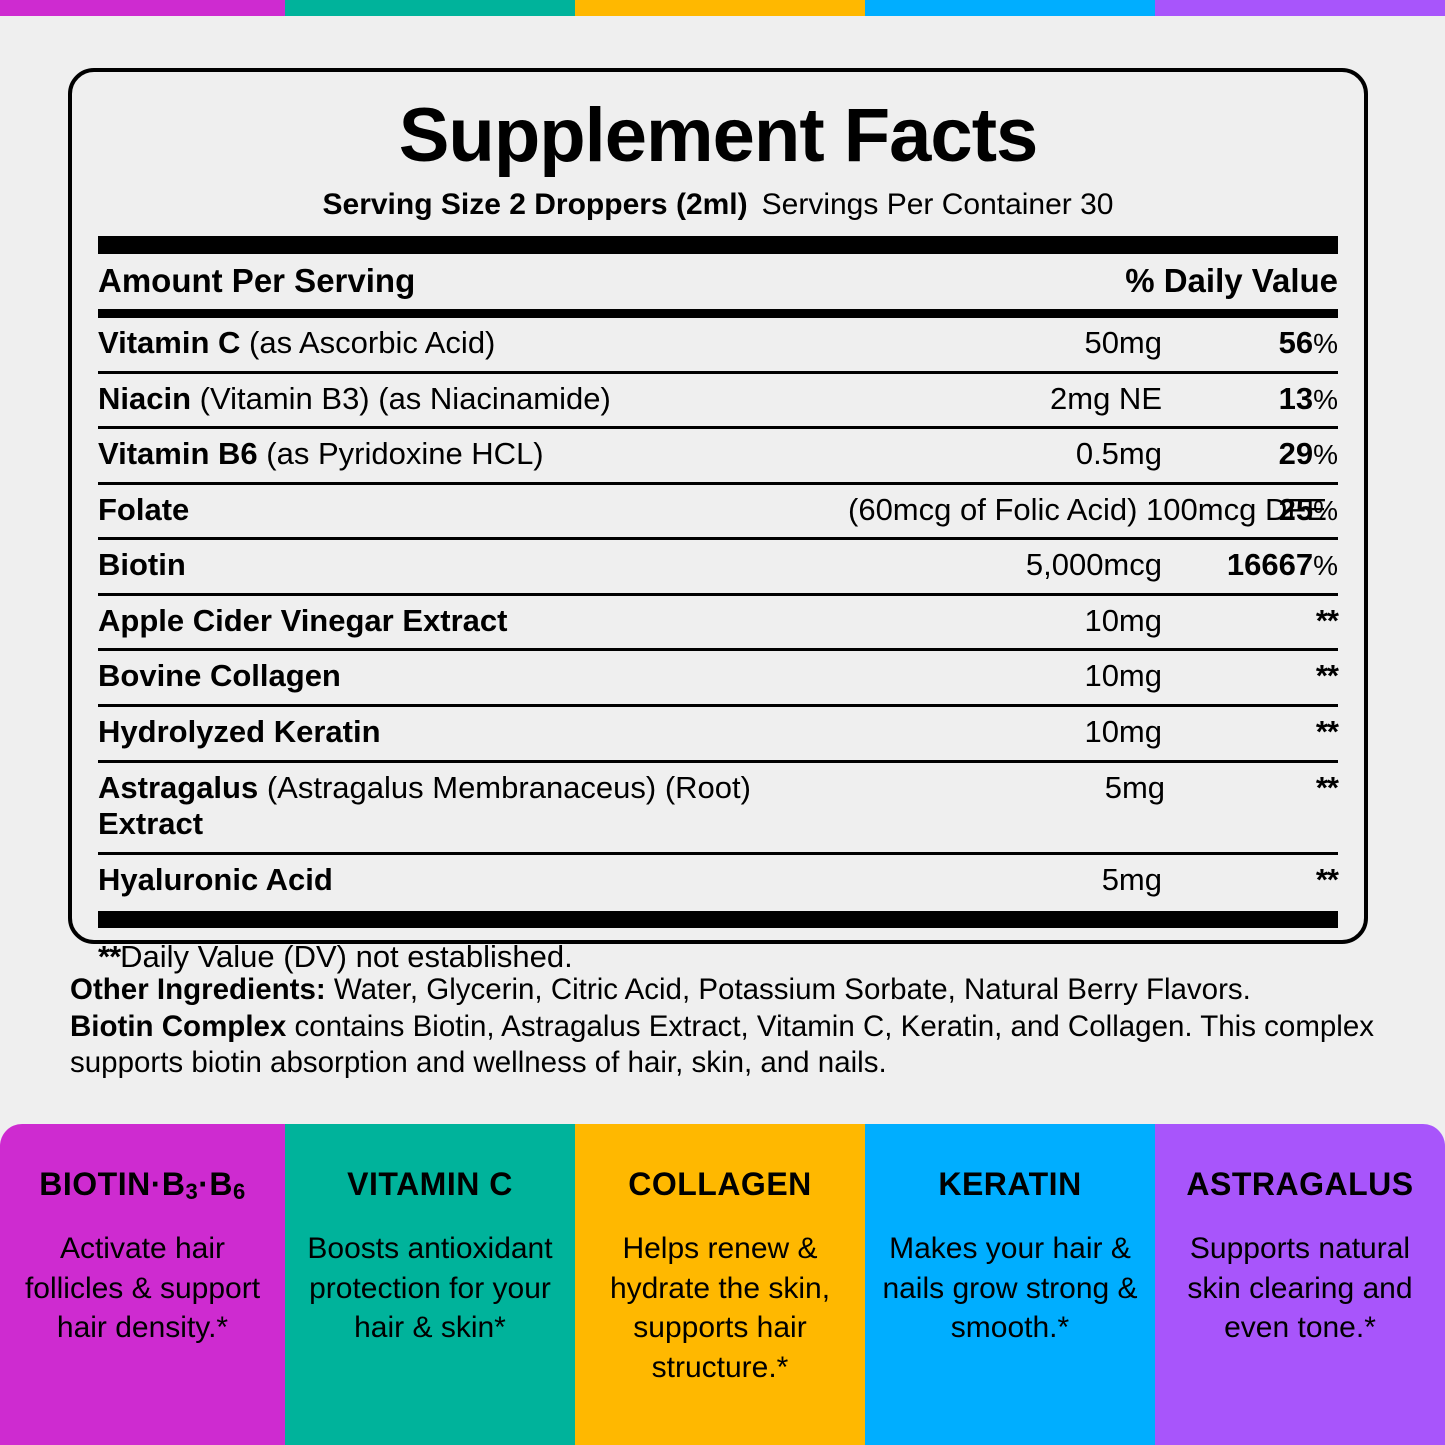 The width and height of the screenshot is (1445, 1445). Describe the element at coordinates (321, 454) in the screenshot. I see `nutrient-name: Vitamin B6 (as Pyridoxine HCL)` at that location.